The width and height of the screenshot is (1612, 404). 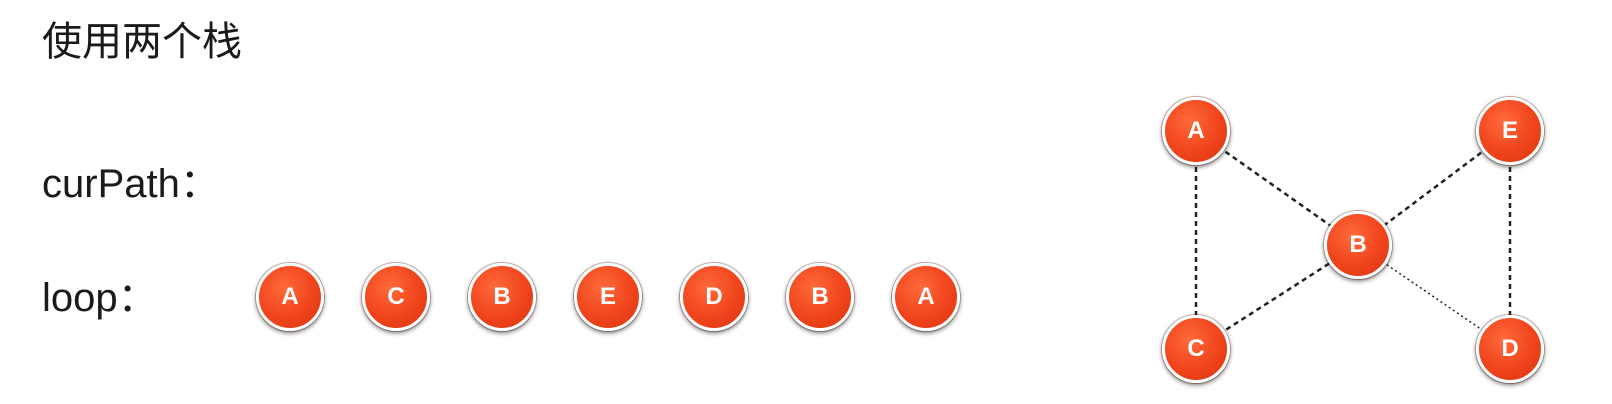 I want to click on graph-node-b: B, so click(x=1358, y=245).